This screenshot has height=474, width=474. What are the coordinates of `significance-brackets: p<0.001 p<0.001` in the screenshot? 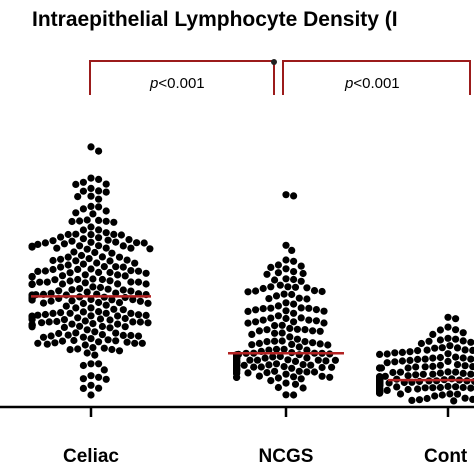 It's located at (280, 77).